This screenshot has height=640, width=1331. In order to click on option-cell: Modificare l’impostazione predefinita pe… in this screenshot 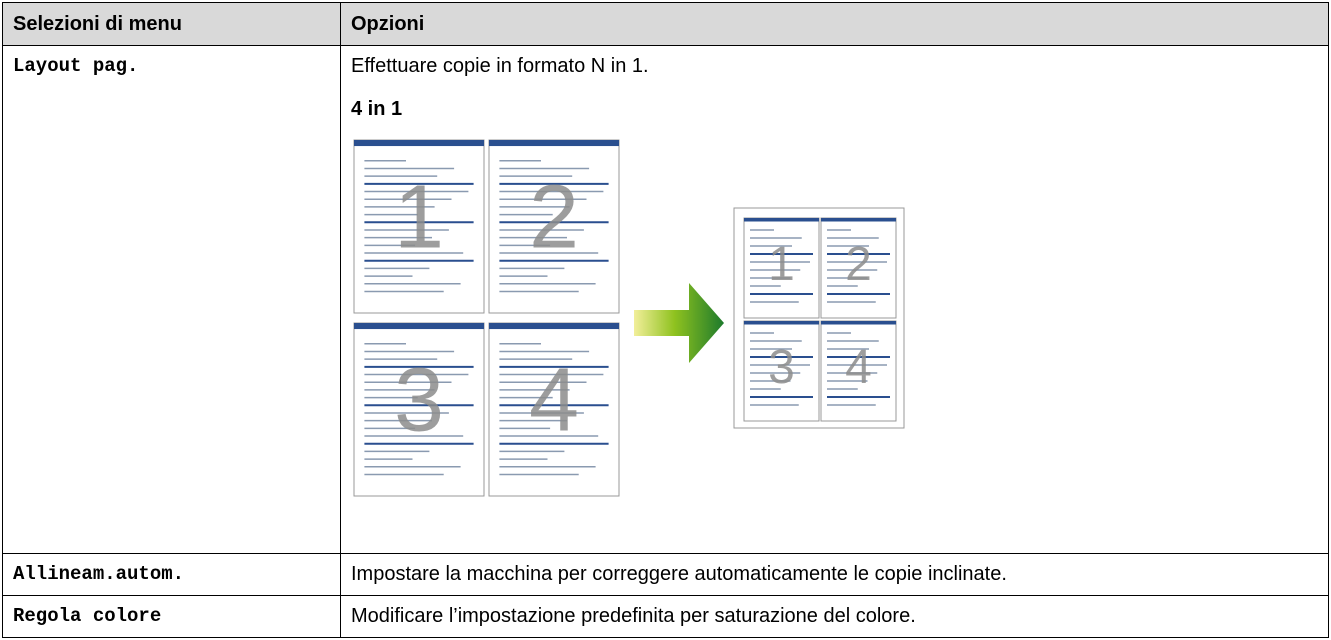, I will do `click(834, 616)`.